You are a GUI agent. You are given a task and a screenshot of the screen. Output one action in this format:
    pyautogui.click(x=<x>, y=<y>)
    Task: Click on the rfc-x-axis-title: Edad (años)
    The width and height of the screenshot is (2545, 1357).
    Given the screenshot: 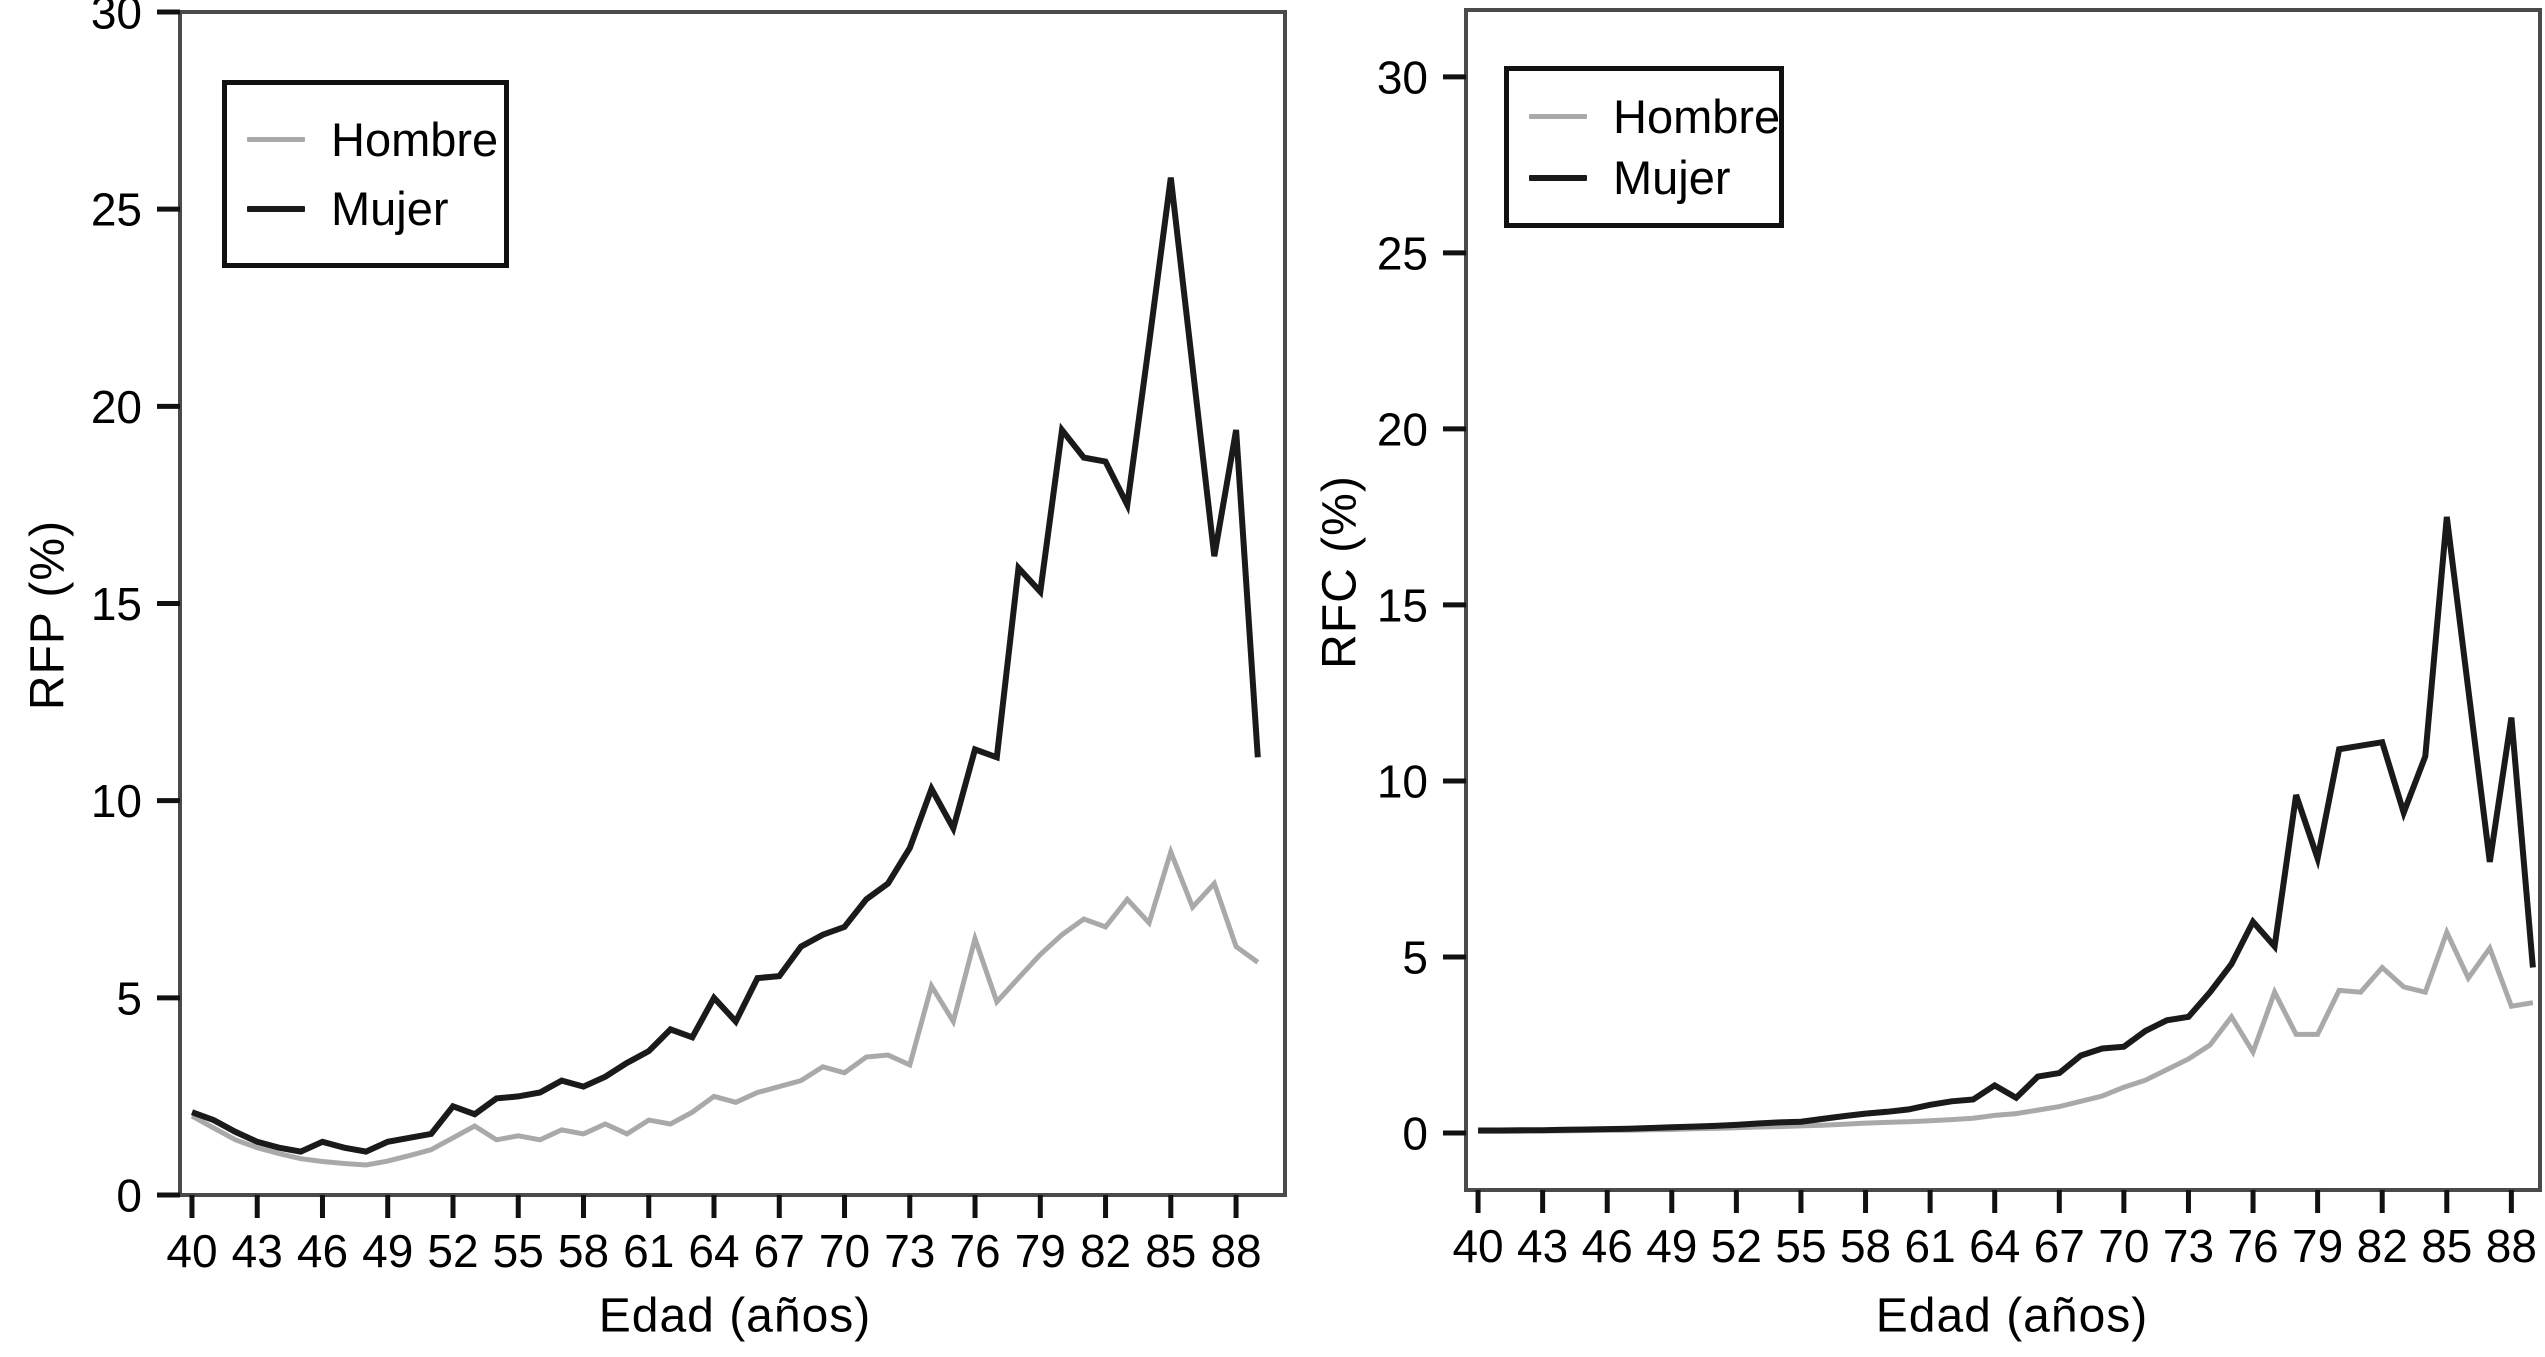 What is the action you would take?
    pyautogui.click(x=2012, y=1316)
    